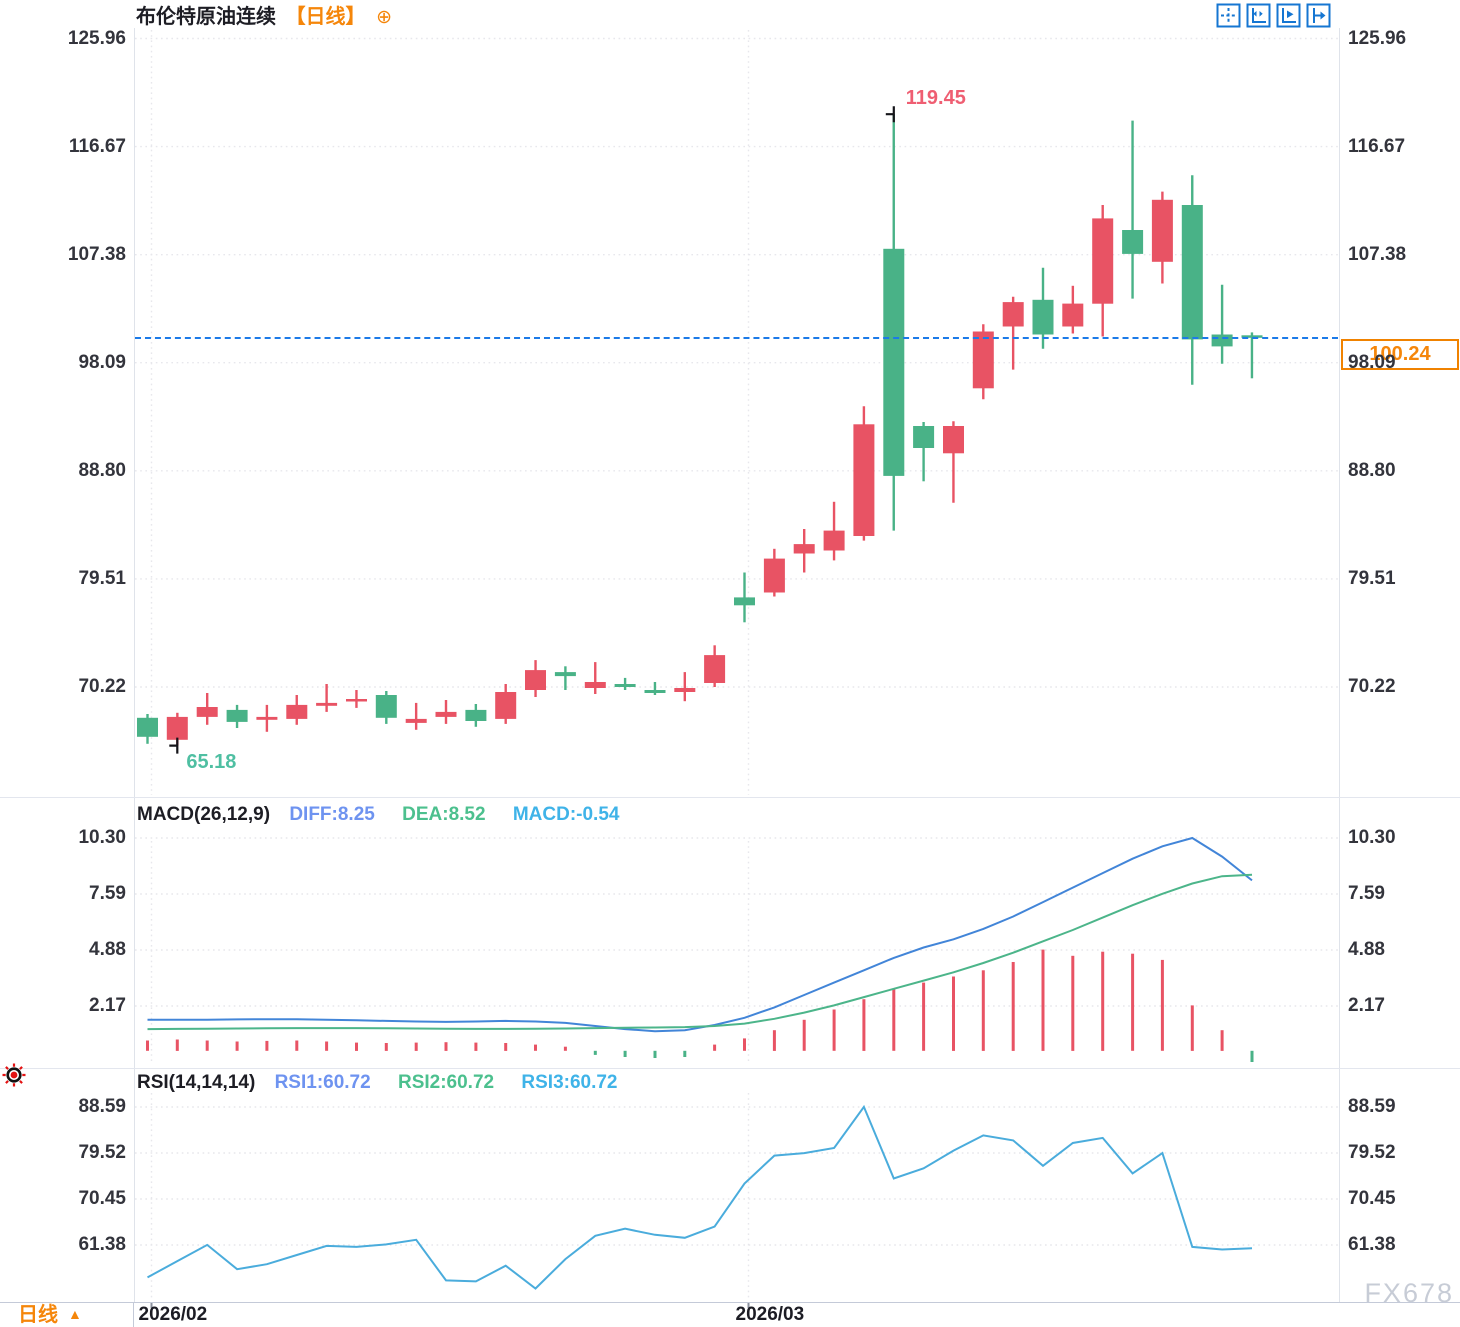 The height and width of the screenshot is (1327, 1460). Describe the element at coordinates (736, 337) in the screenshot. I see `current-price-line` at that location.